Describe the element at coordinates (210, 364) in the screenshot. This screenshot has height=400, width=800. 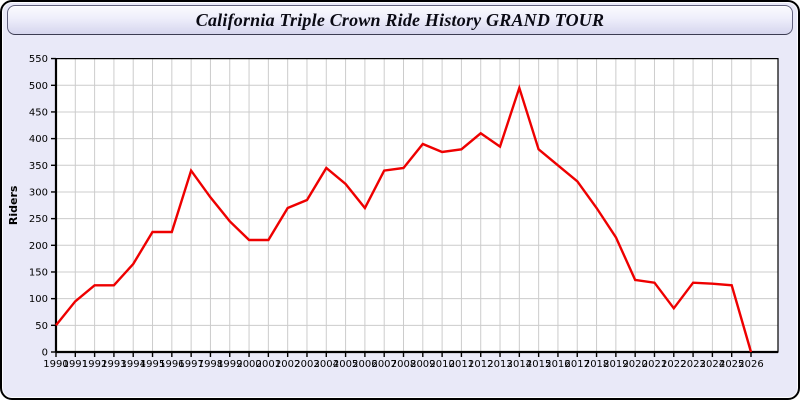
I see `x-tick-label: 1998` at that location.